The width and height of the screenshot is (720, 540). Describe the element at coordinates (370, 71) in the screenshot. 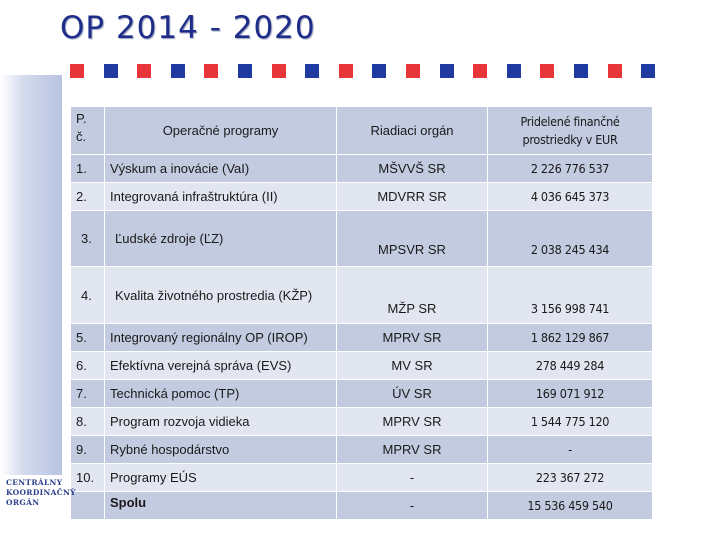

I see `decor-squares-row` at that location.